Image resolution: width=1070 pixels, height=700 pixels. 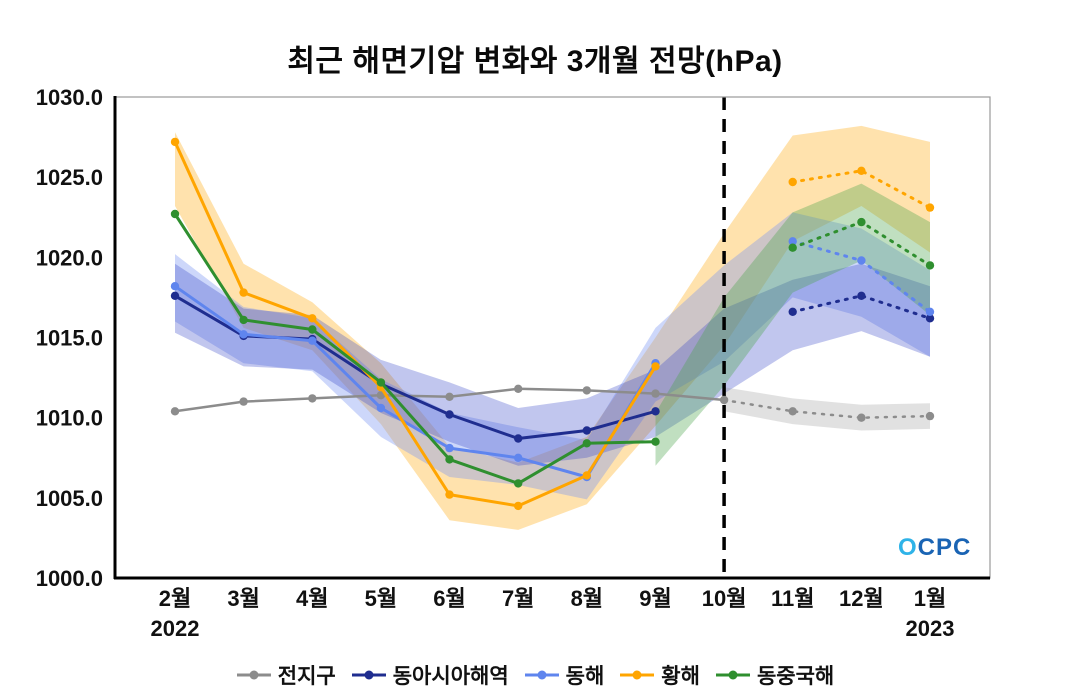 What do you see at coordinates (795, 676) in the screenshot?
I see `legend-label-east-china-sea: 동중국해` at bounding box center [795, 676].